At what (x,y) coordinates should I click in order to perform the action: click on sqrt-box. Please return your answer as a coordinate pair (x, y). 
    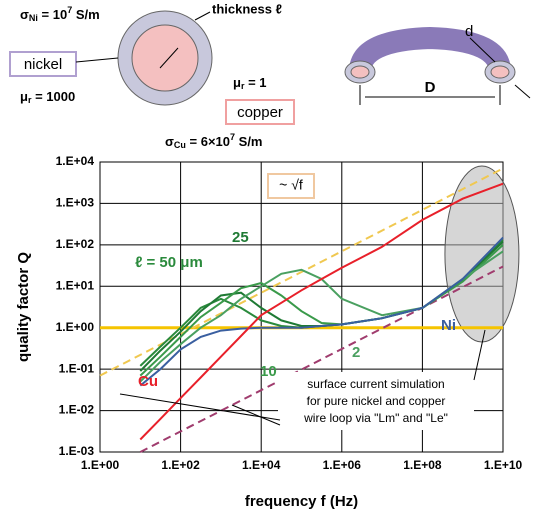
    Looking at the image, I should click on (291, 186).